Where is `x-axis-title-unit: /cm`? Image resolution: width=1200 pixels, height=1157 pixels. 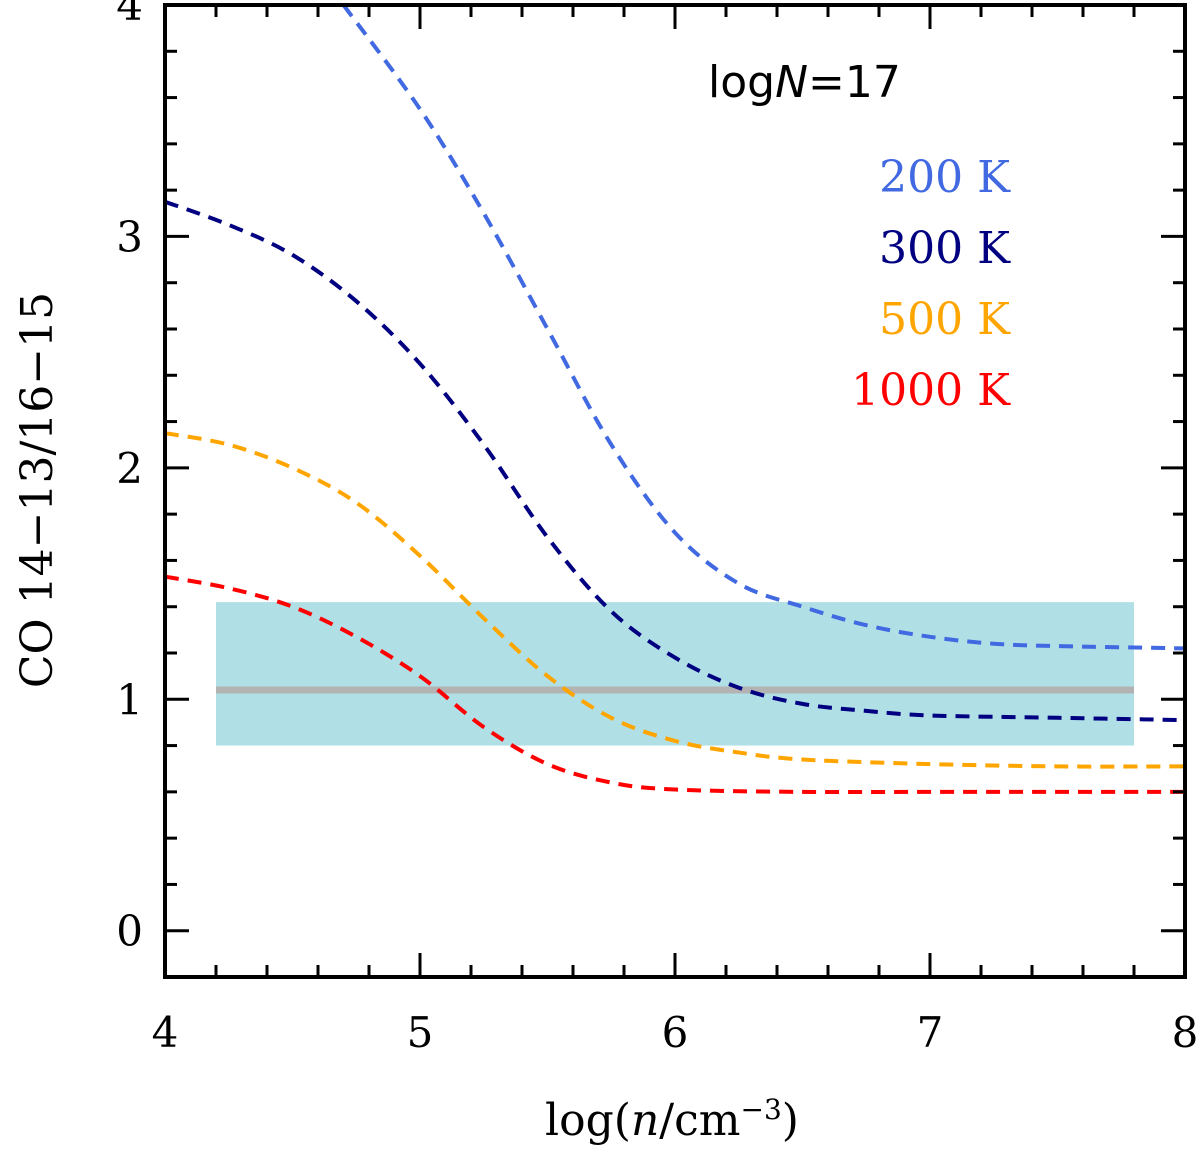 x-axis-title-unit: /cm is located at coordinates (699, 1120).